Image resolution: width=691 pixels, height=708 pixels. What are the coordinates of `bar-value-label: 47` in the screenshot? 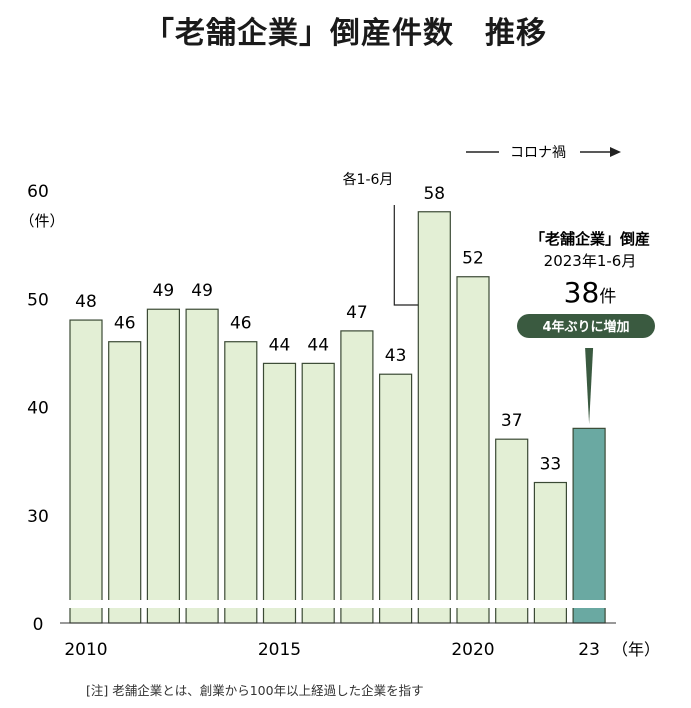 It's located at (357, 313).